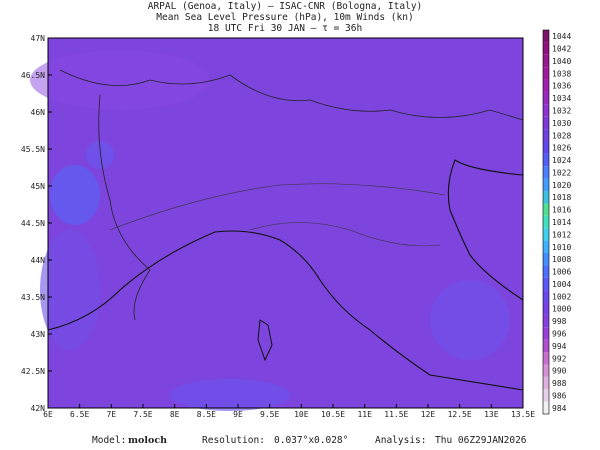  What do you see at coordinates (333, 414) in the screenshot?
I see `lon-label: 10.5E` at bounding box center [333, 414].